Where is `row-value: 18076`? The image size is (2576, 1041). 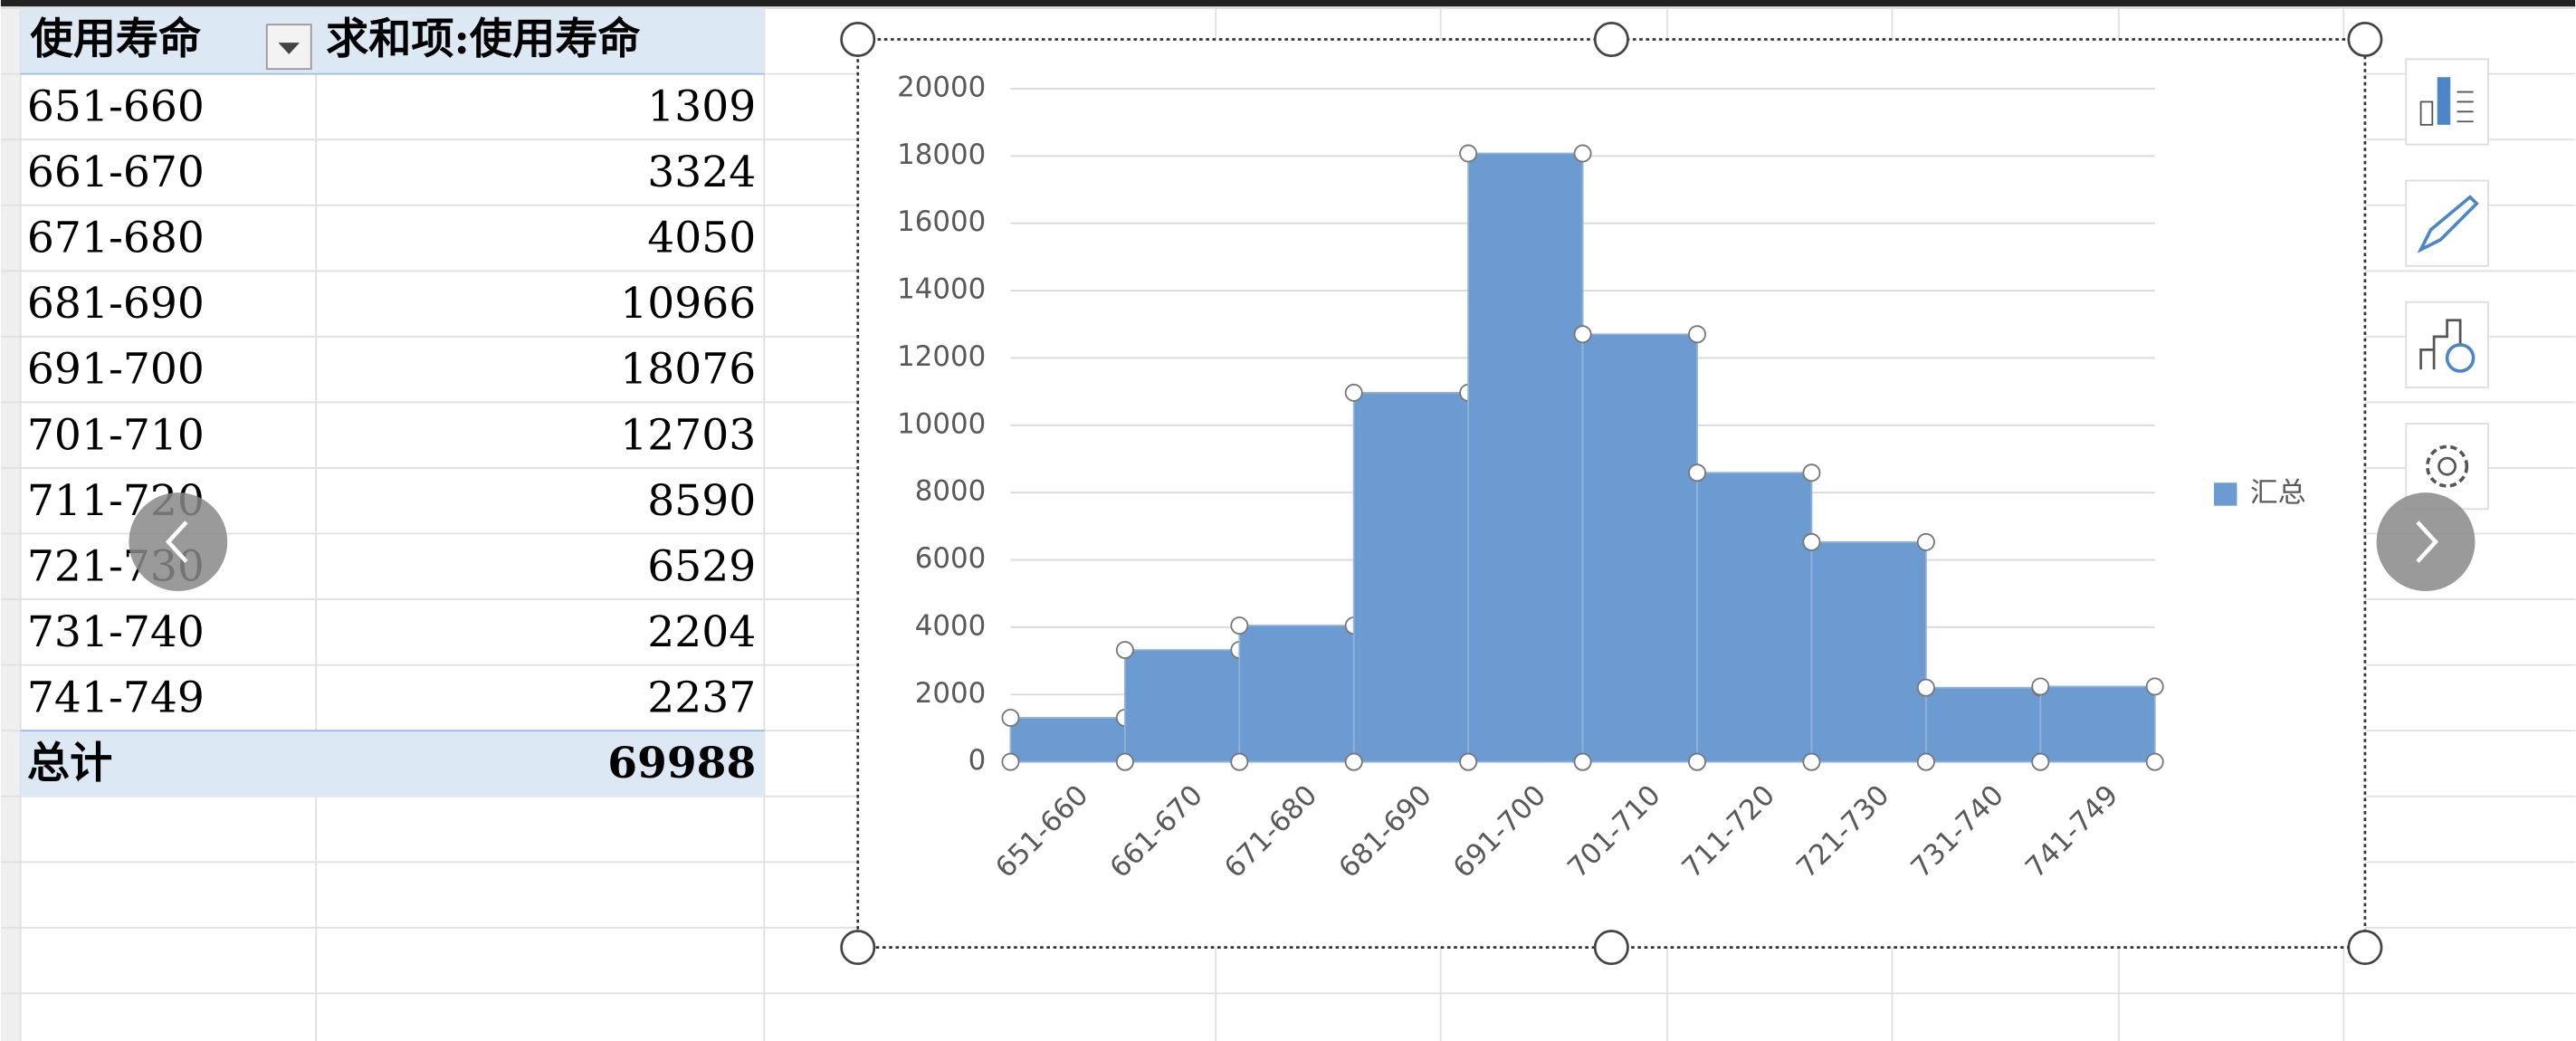
row-value: 18076 is located at coordinates (688, 370).